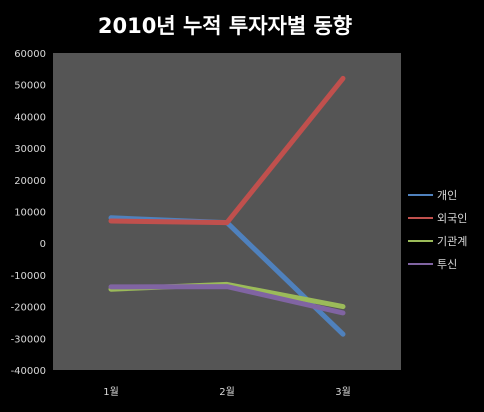 This screenshot has height=412, width=484. I want to click on legend-item: 외국인, so click(437, 218).